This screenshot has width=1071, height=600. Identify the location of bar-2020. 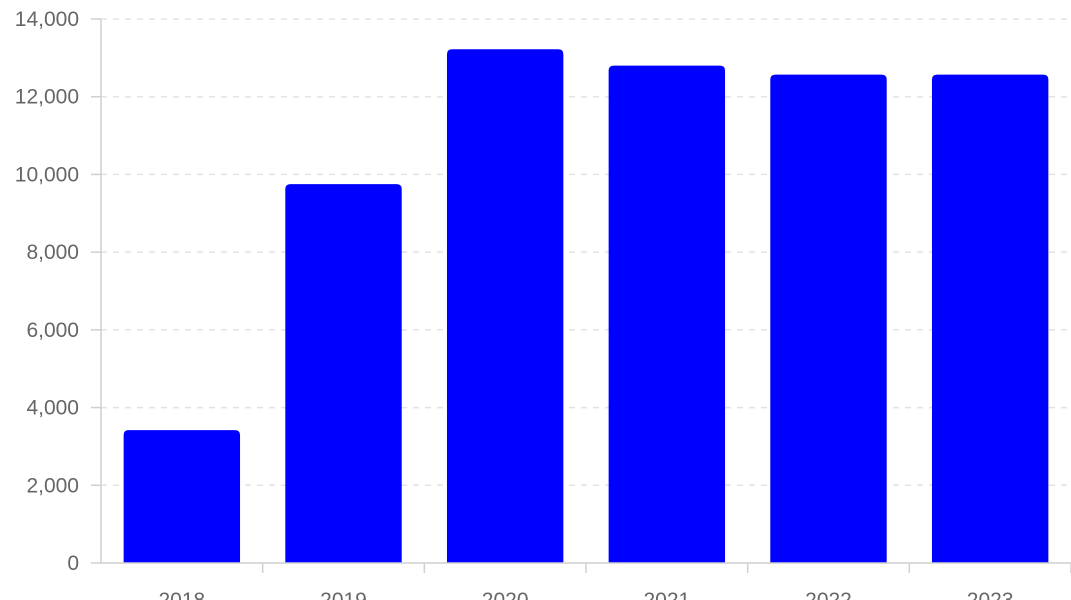
(505, 306).